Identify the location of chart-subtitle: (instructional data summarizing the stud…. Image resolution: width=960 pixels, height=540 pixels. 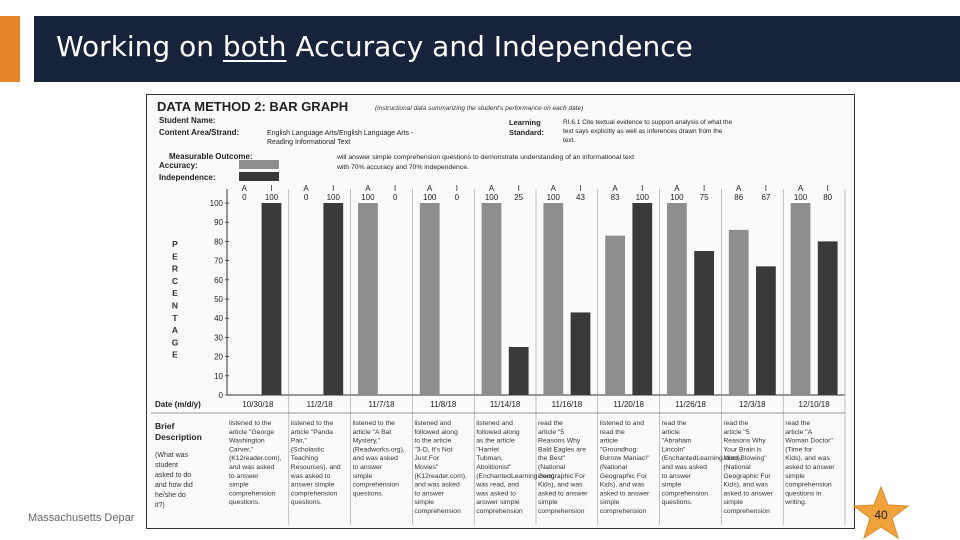
(479, 108).